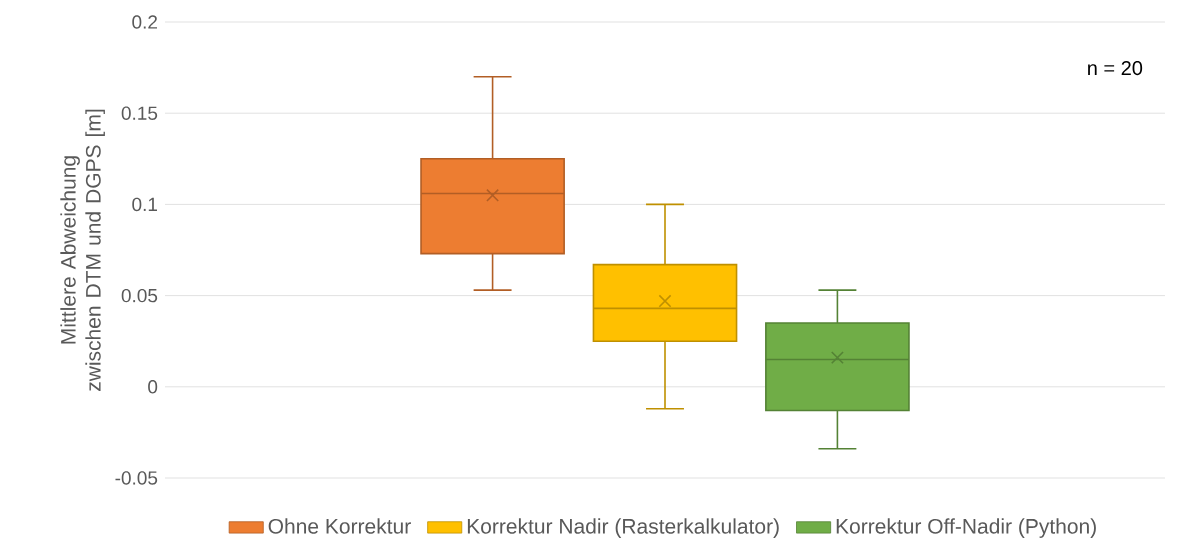 The image size is (1180, 554). I want to click on legend-label: Korrektur Nadir (Rasterkalkulator), so click(623, 528).